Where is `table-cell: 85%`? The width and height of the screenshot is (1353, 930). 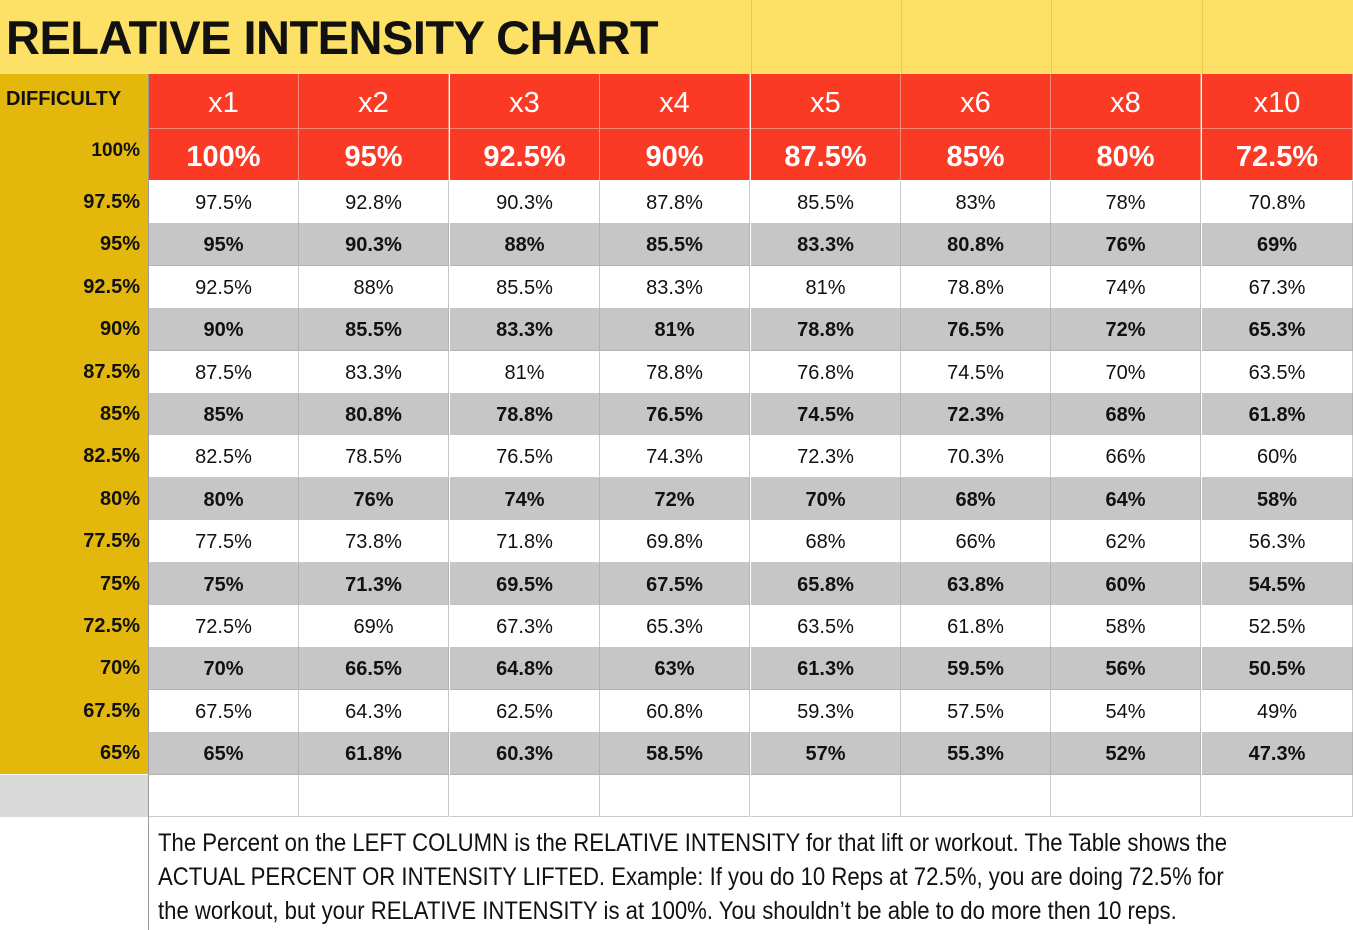 table-cell: 85% is located at coordinates (224, 414).